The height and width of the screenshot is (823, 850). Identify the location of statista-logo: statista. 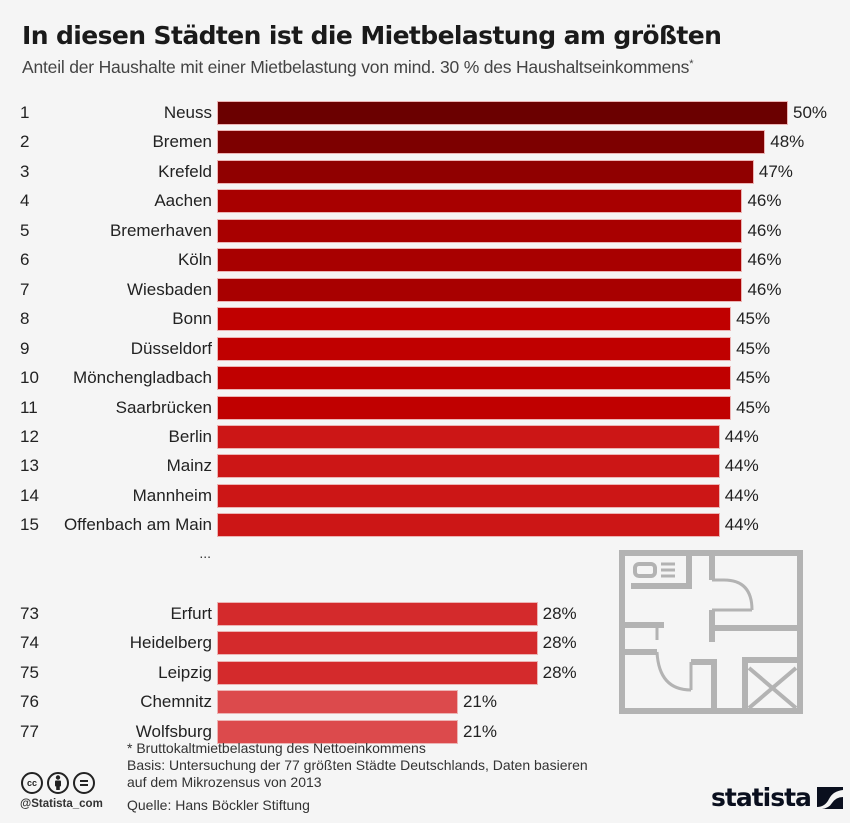
(777, 797).